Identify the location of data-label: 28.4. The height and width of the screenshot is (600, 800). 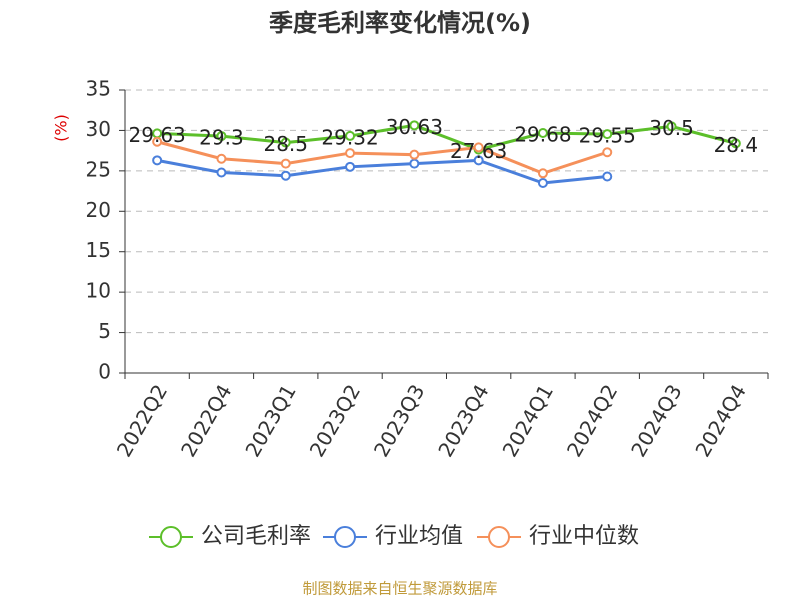
(736, 145).